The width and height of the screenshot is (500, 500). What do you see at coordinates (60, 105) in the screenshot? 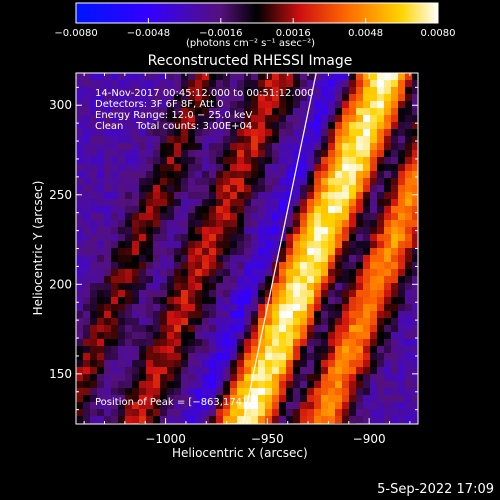
I see `y-tick-label: 300` at bounding box center [60, 105].